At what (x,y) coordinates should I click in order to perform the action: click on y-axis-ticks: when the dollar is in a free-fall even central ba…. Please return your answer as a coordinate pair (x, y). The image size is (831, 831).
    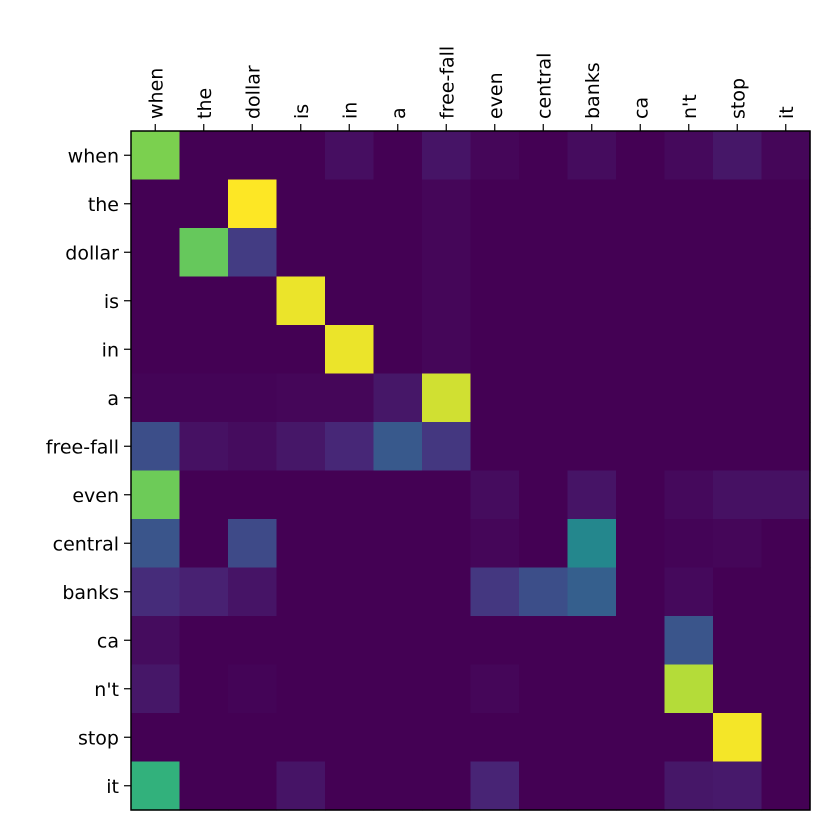
    Looking at the image, I should click on (88, 471).